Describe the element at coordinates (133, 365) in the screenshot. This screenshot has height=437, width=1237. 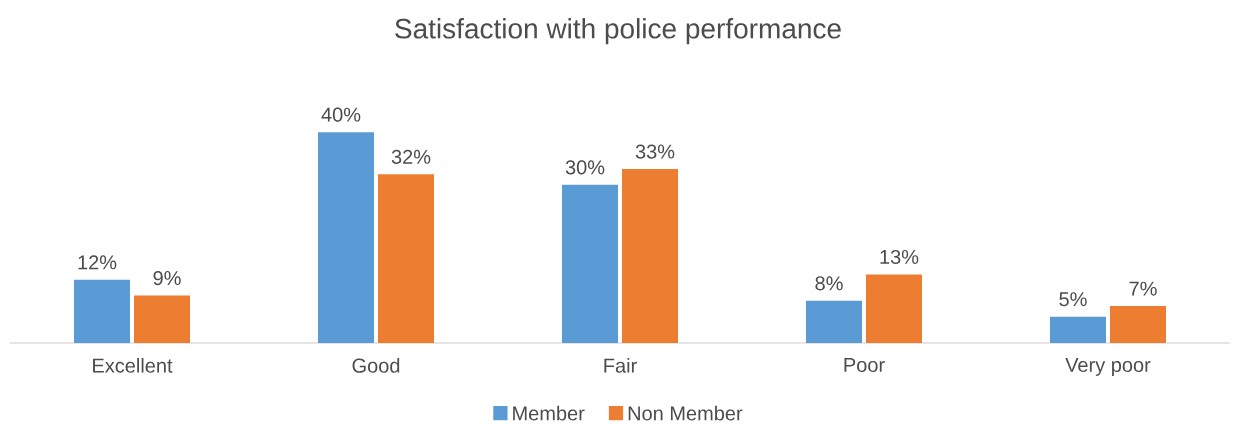
I see `x-tick-label: Excellent` at that location.